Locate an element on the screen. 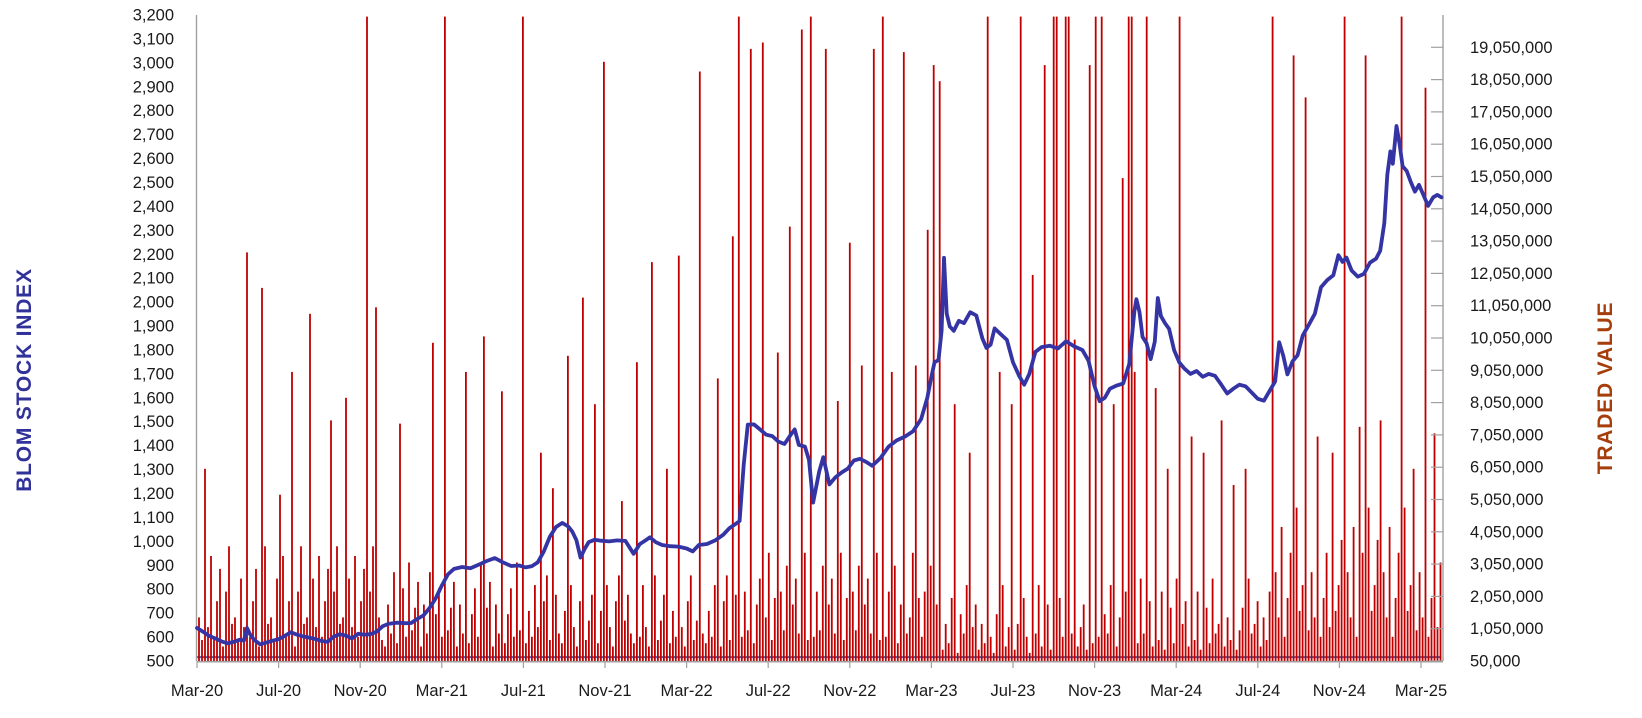 Image resolution: width=1642 pixels, height=718 pixels. x-axis-tick-label: Jul-24 is located at coordinates (1257, 691).